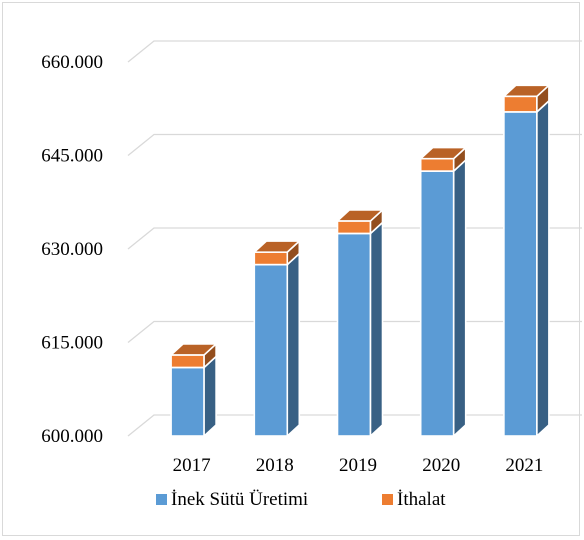 This screenshot has width=584, height=540. I want to click on x-axis-ticks: 2017 2018 2019 2020 2021, so click(358, 465).